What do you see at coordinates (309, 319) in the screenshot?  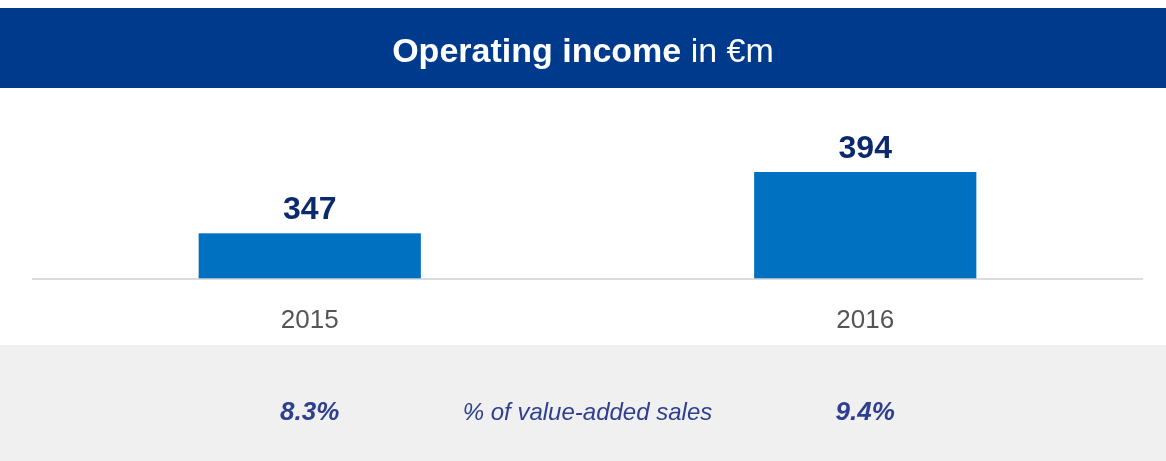 I see `x-tick-label: 2015` at bounding box center [309, 319].